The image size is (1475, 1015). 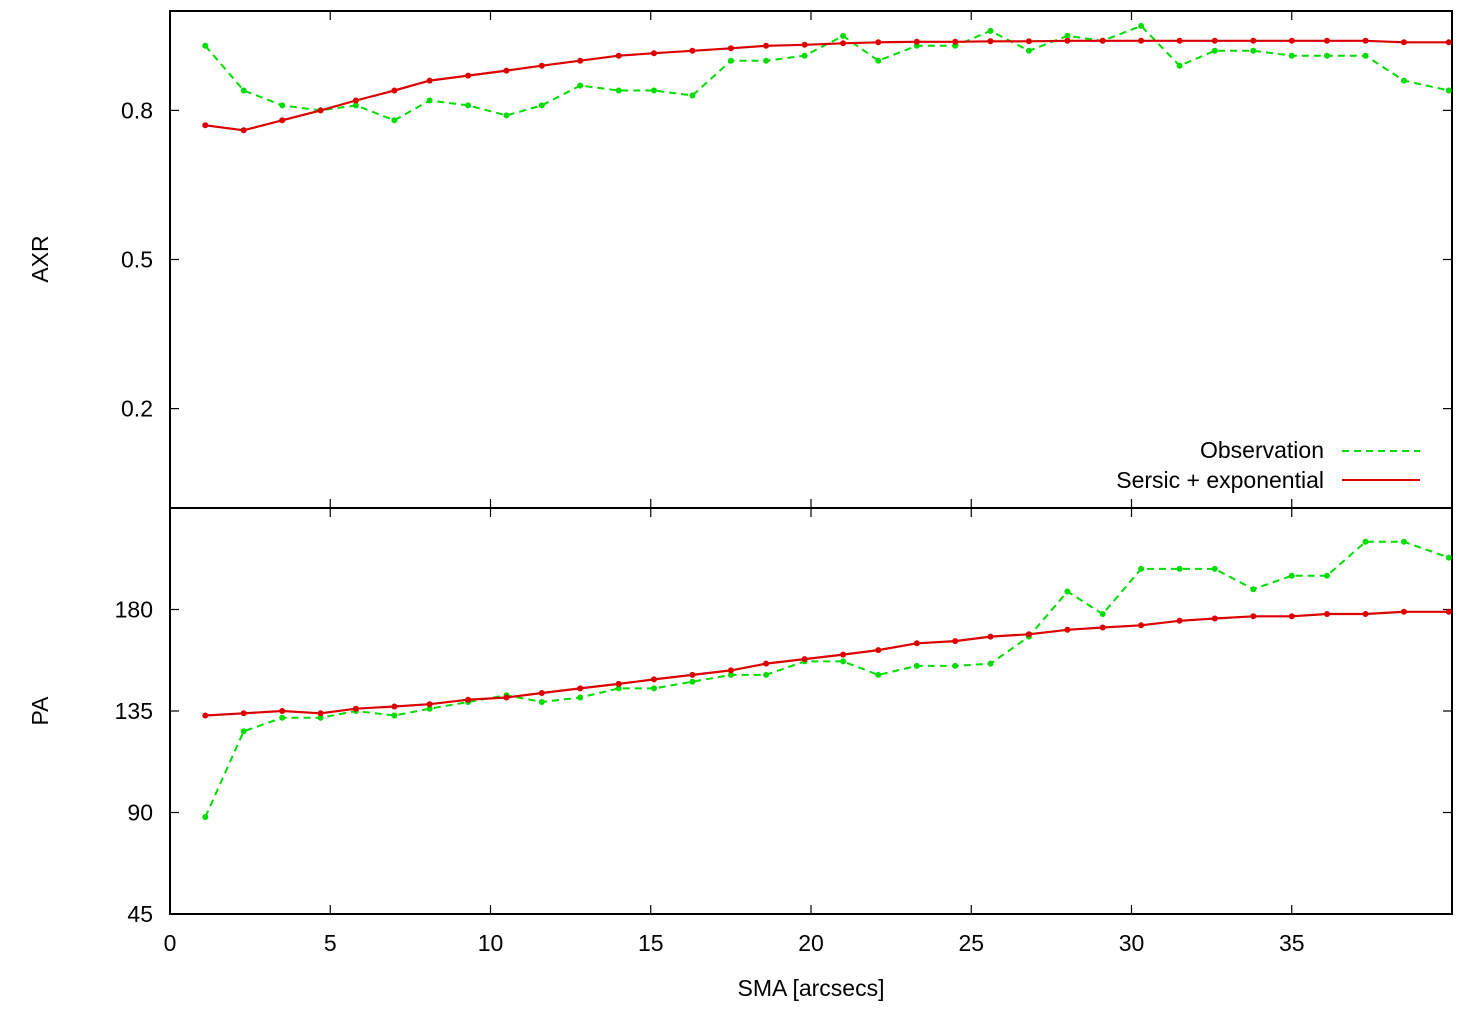 I want to click on axr-marks, so click(x=827, y=78).